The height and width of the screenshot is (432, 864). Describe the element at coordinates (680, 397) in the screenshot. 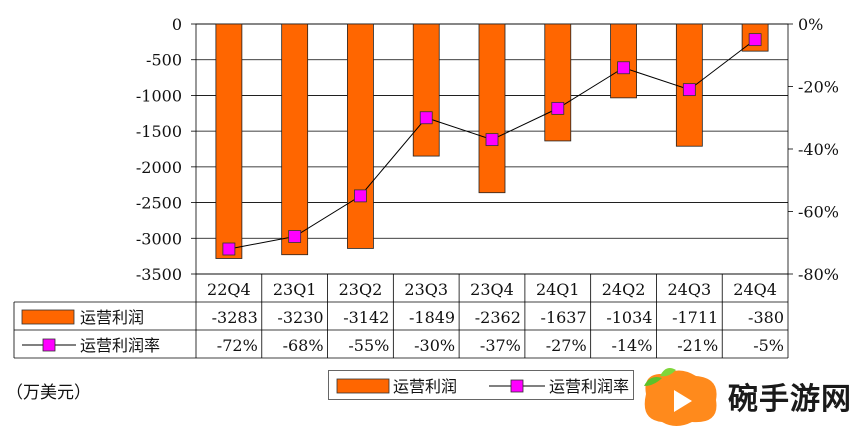

I see `watermark-logo` at that location.